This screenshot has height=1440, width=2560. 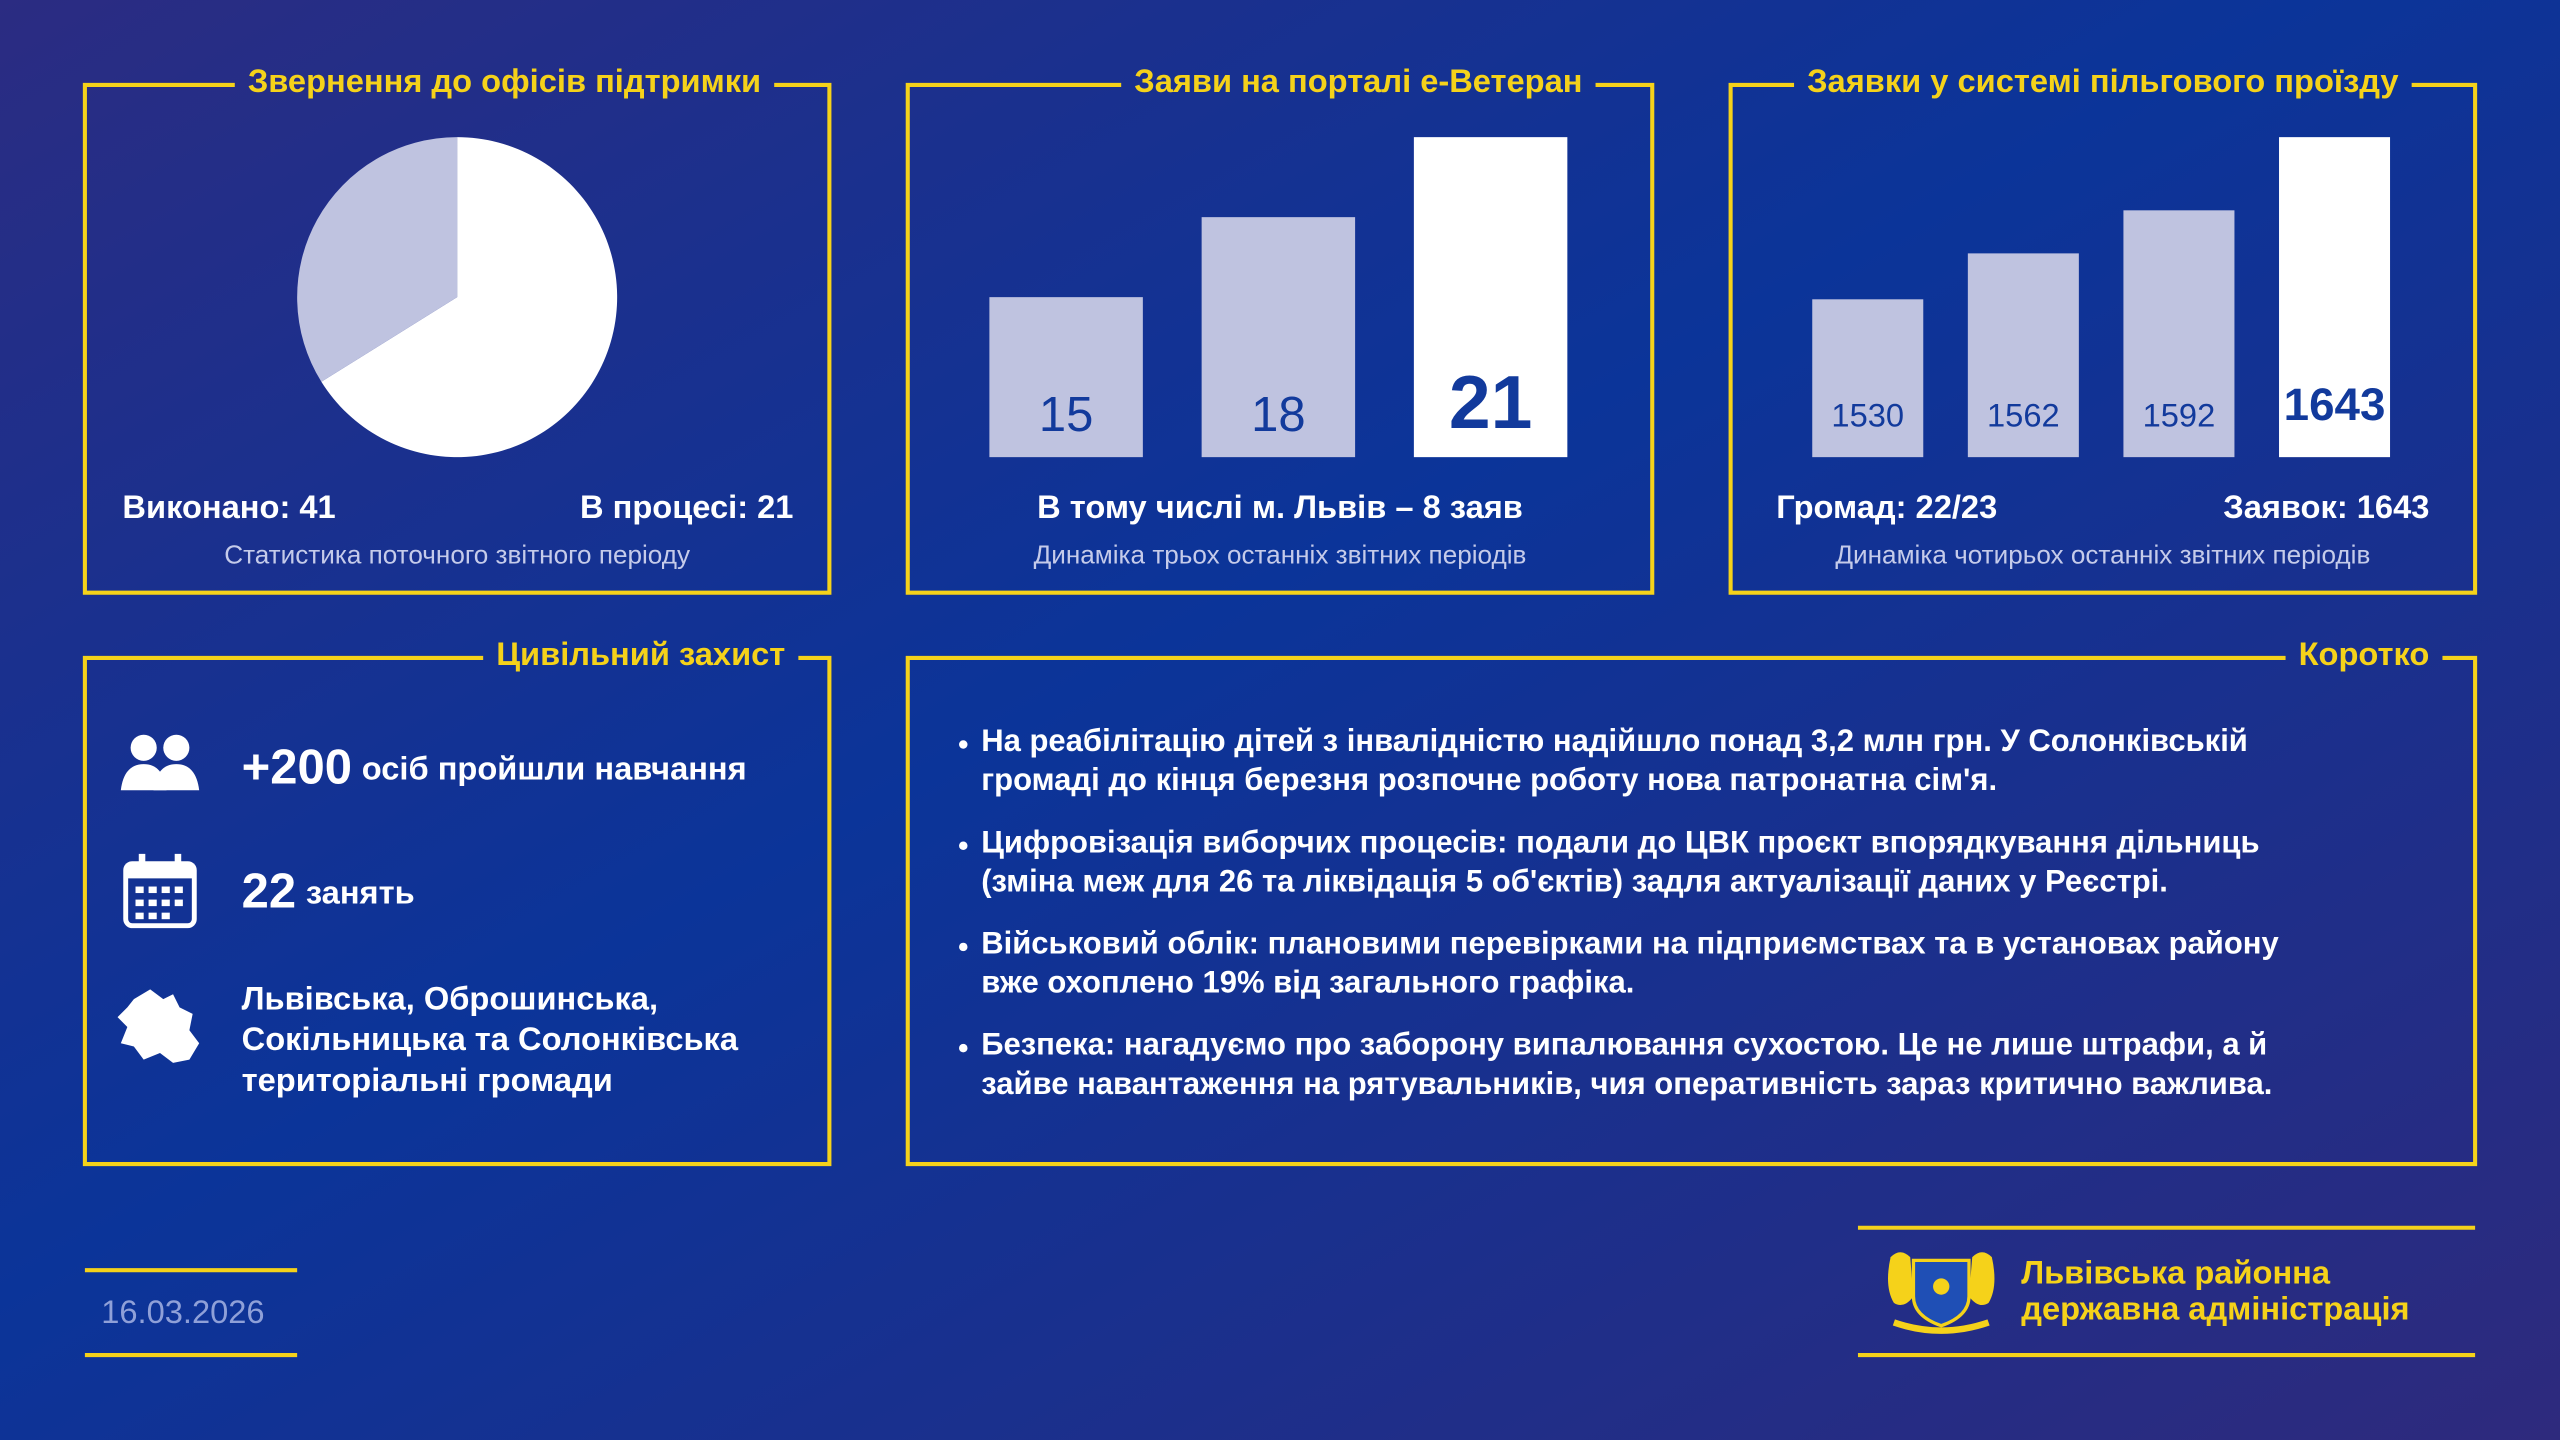 I want to click on bar-value-label: 1562, so click(x=2023, y=415).